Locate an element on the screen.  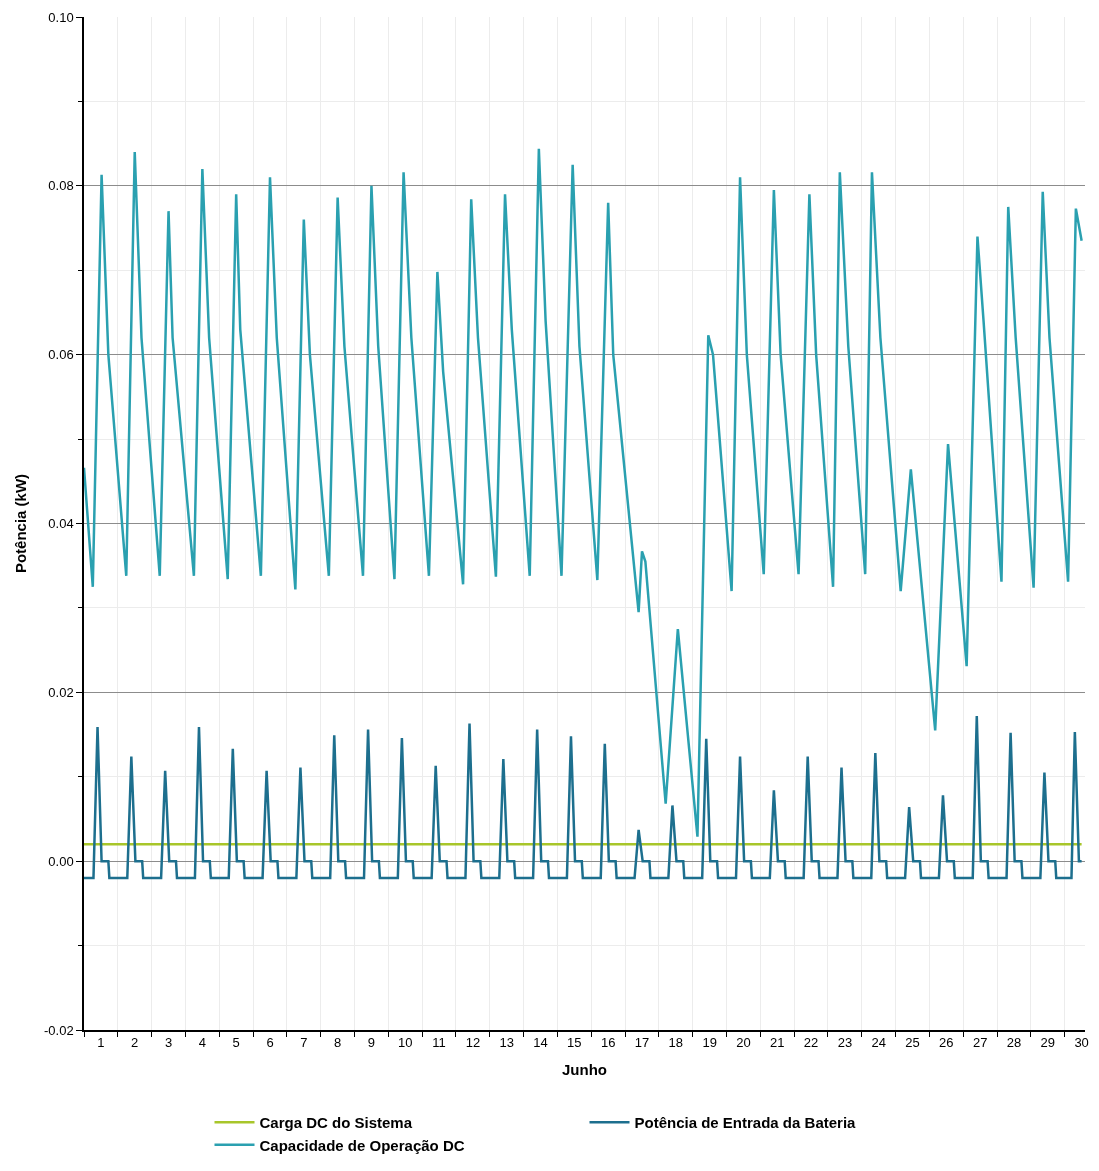
legend-label: Capacidade de Operação DC is located at coordinates (362, 1145).